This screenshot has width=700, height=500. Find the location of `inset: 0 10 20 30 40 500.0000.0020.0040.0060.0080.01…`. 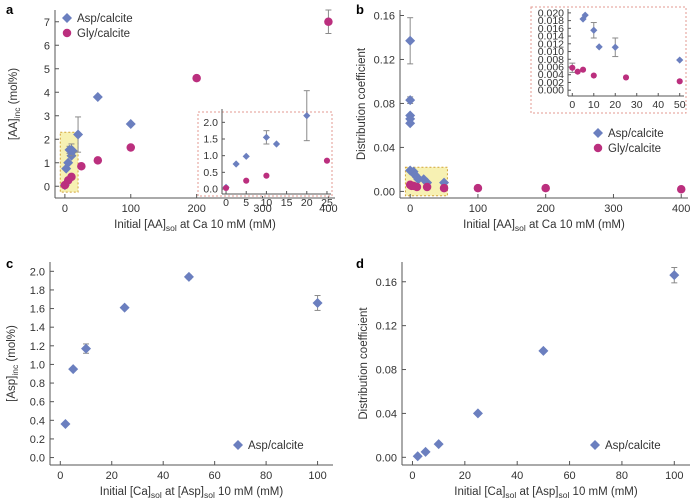

inset: 0 10 20 30 40 500.0000.0020.0040.0060.0080.01… is located at coordinates (608, 60).